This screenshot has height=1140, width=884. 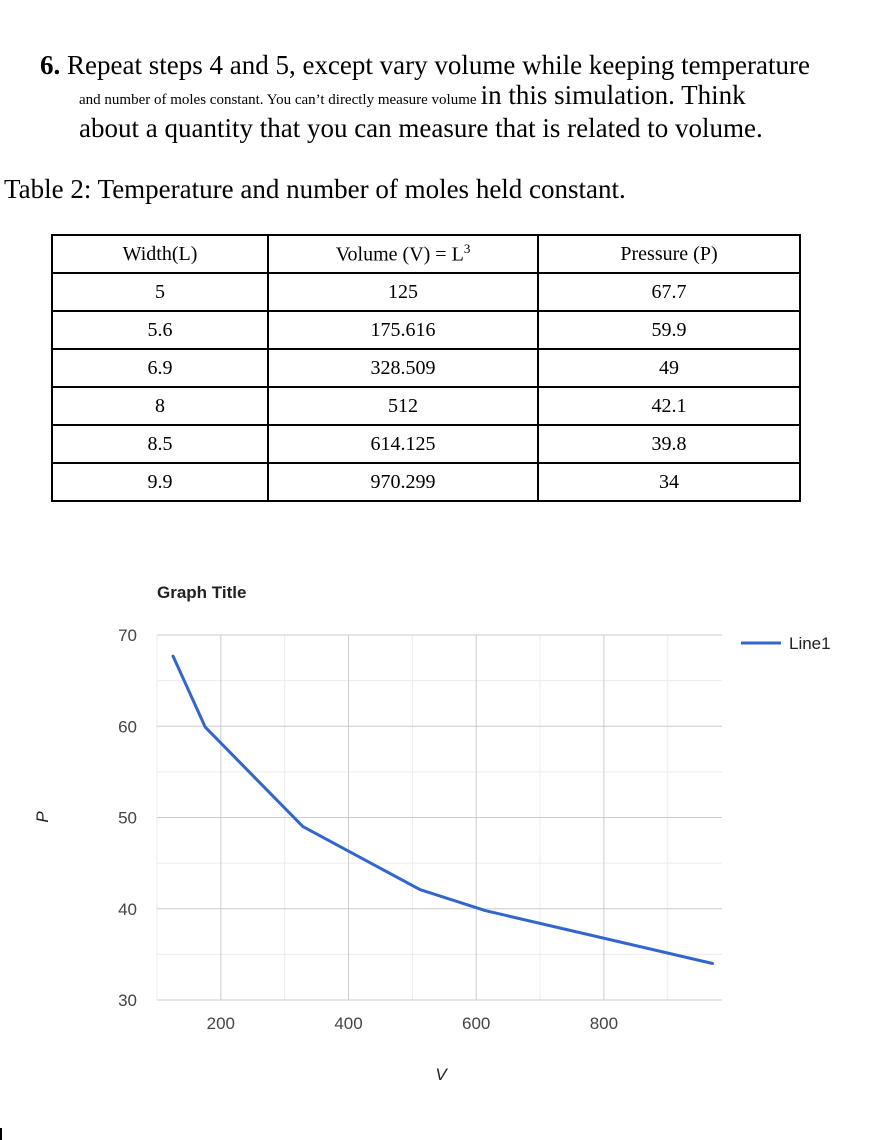 I want to click on step-text-2-large: in this simulation. Think, so click(x=613, y=95).